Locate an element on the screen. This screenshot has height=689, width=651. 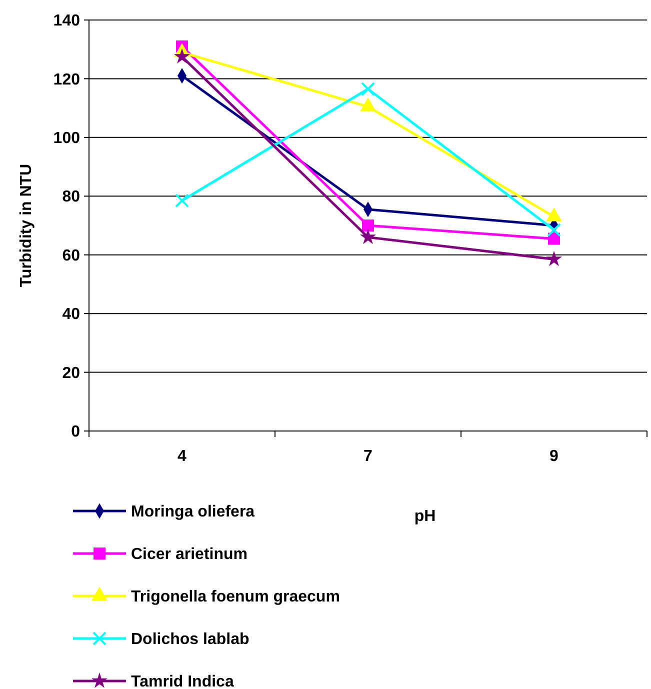
y-tick-label: 120 is located at coordinates (66, 79).